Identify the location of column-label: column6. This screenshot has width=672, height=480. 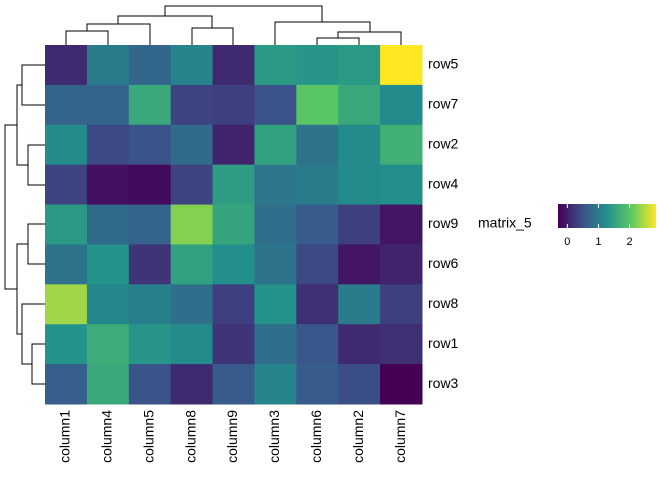
(316, 436).